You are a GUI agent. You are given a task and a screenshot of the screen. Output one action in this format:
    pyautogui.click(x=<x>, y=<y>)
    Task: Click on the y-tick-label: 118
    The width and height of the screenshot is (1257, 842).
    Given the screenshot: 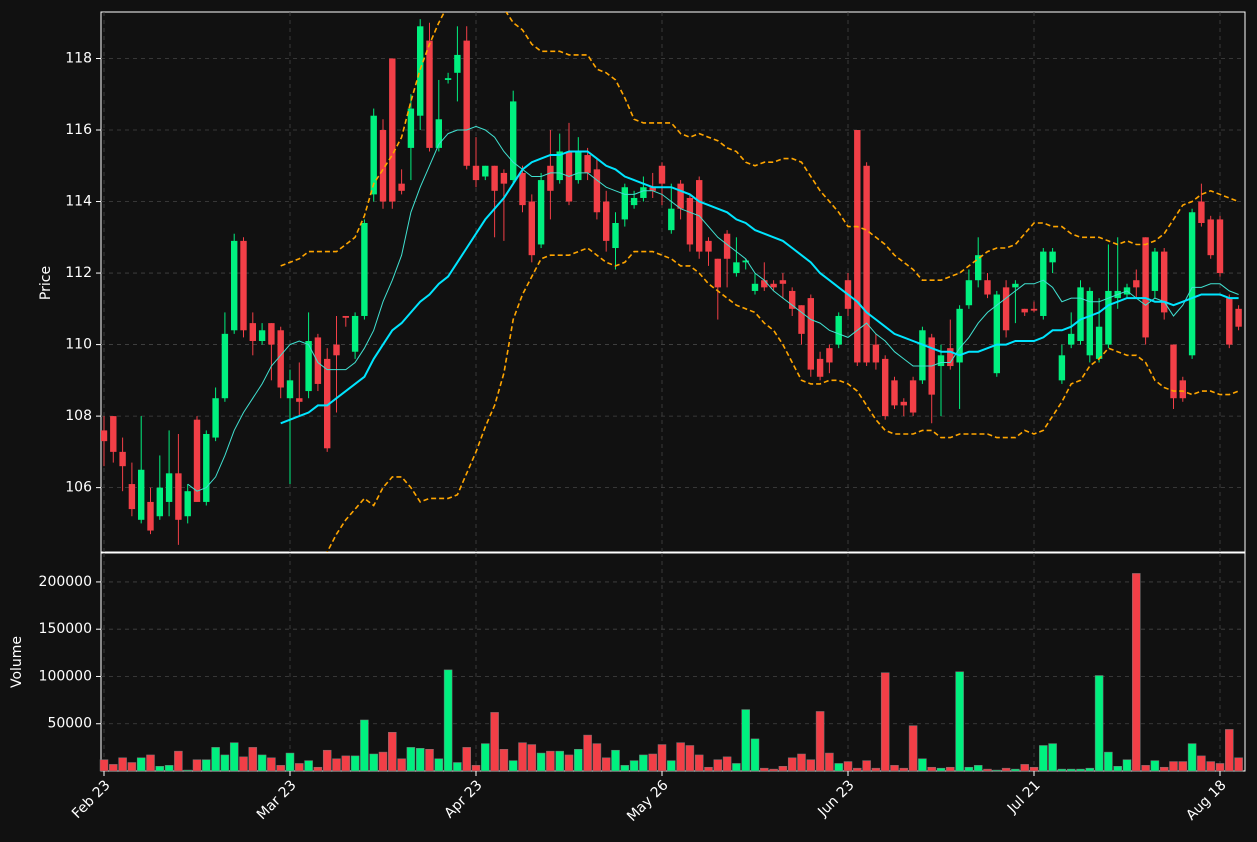 What is the action you would take?
    pyautogui.click(x=78, y=58)
    